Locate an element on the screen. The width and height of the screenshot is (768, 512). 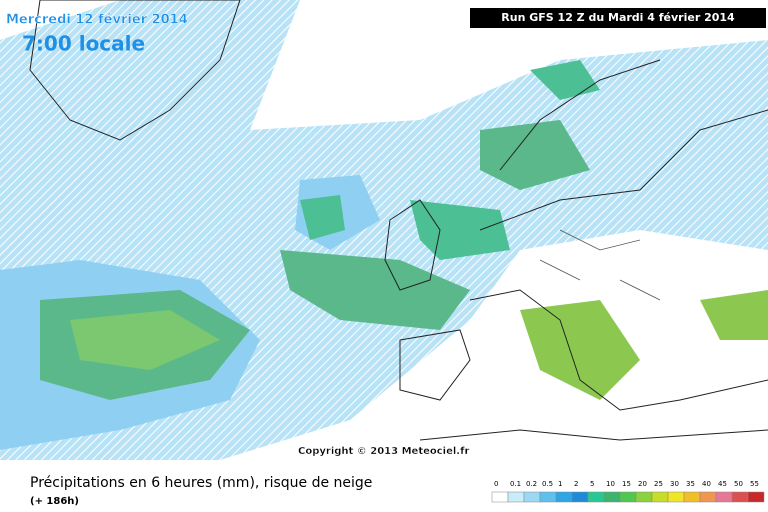
legend-label: 2 is located at coordinates (576, 484).